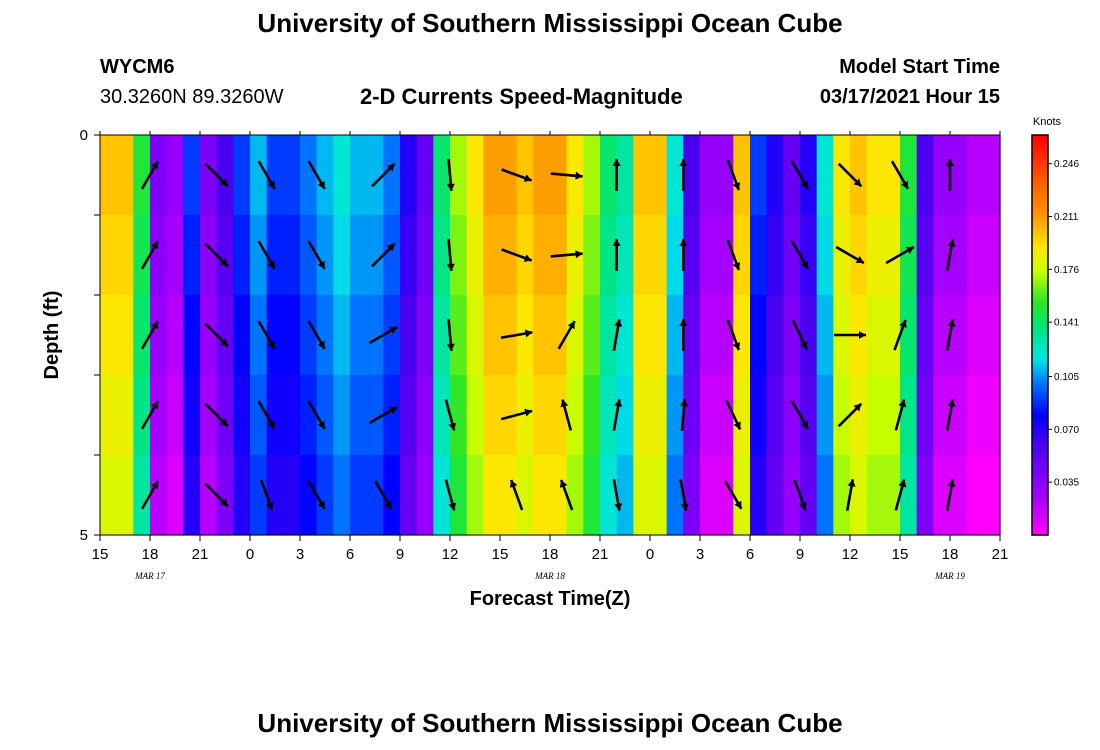 Image resolution: width=1100 pixels, height=750 pixels. Describe the element at coordinates (850, 554) in the screenshot. I see `x-tick-label: 12` at that location.